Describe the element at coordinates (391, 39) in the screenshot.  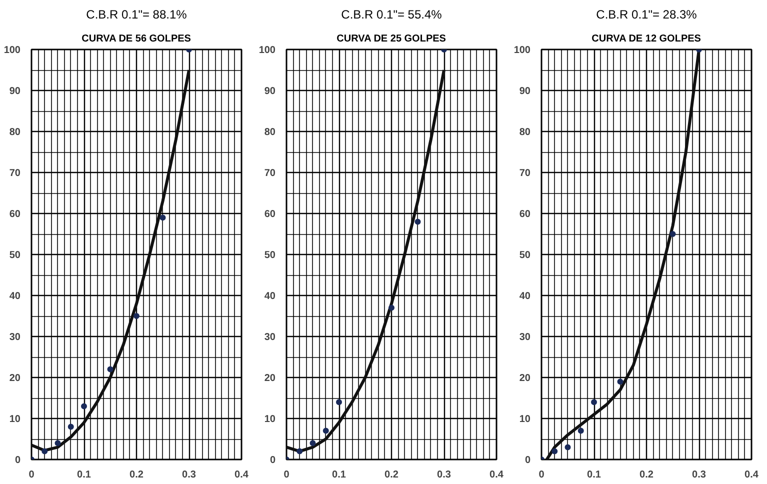
I see `chart-subtitle: CURVA DE 25 GOLPES` at that location.